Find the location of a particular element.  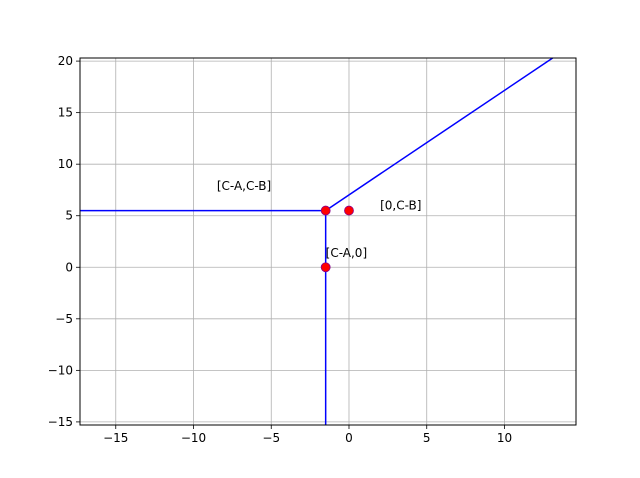

annotation-label: [C-A,C-B] is located at coordinates (244, 186).